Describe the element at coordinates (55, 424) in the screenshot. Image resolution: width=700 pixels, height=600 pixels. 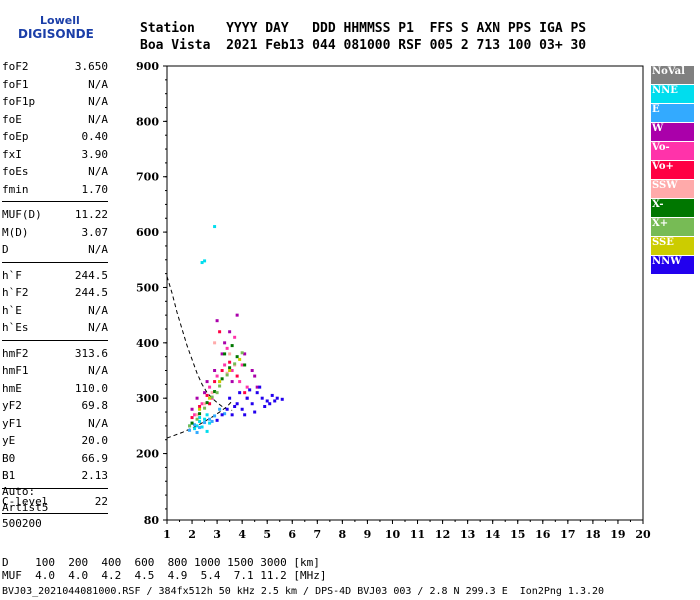
I see `param-row: yF1 N/A` at that location.